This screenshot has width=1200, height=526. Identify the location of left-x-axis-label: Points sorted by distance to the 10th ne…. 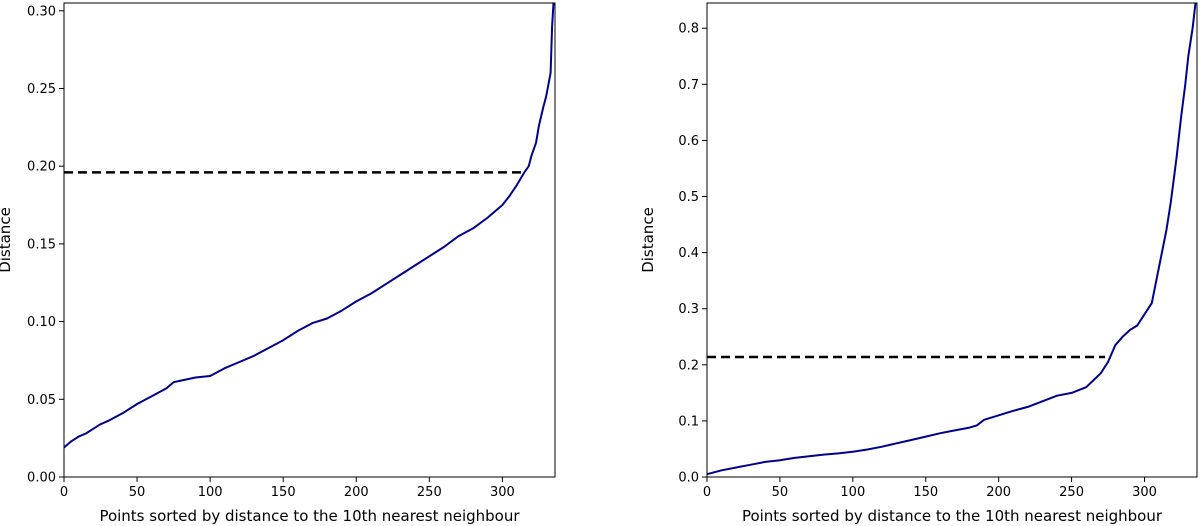
(309, 516).